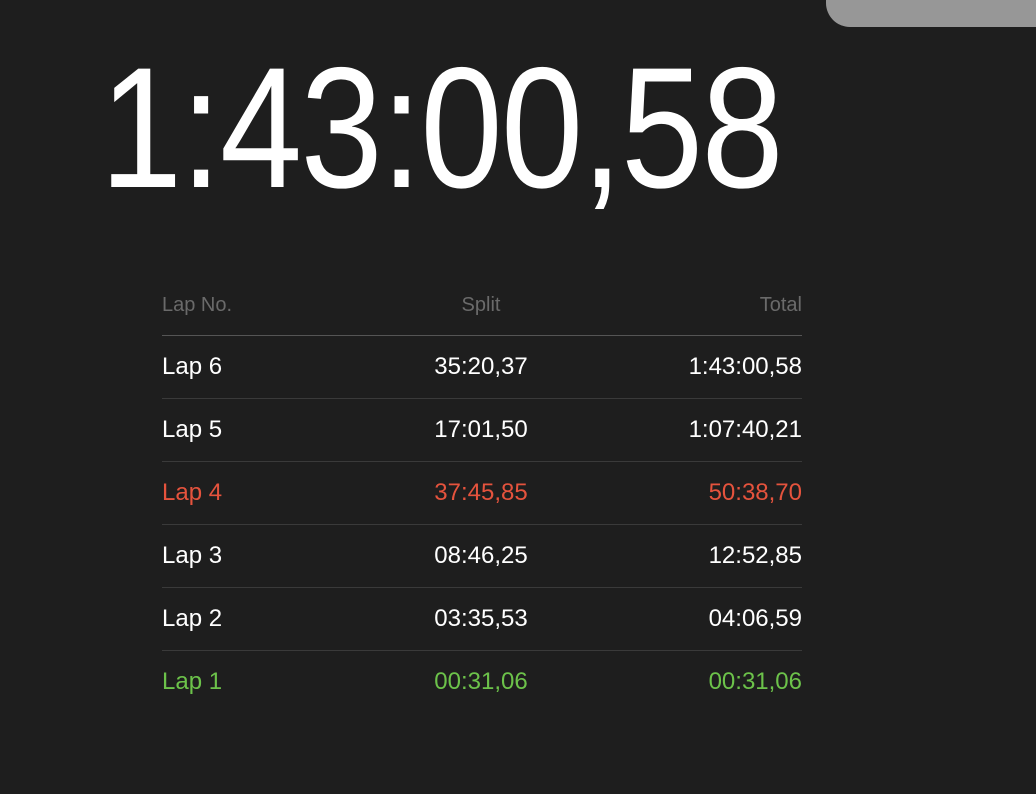 Image resolution: width=1036 pixels, height=794 pixels. Describe the element at coordinates (192, 429) in the screenshot. I see `lap-label: Lap 5` at that location.